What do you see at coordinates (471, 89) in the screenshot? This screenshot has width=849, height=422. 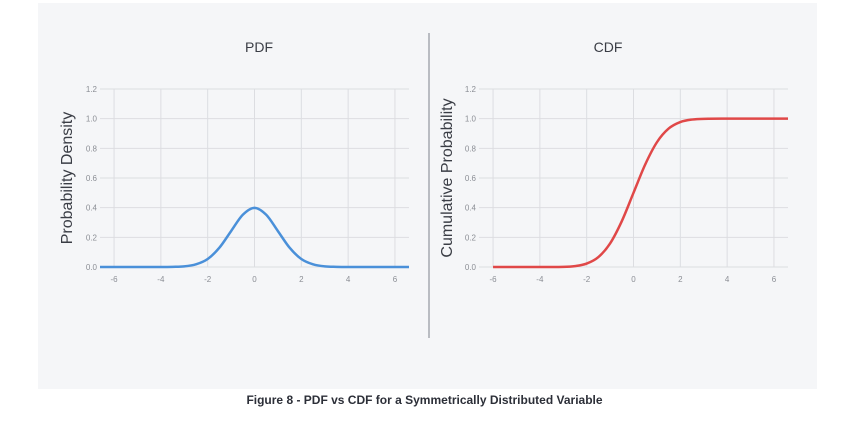 I see `cdf-y-tick-label: 1.2` at bounding box center [471, 89].